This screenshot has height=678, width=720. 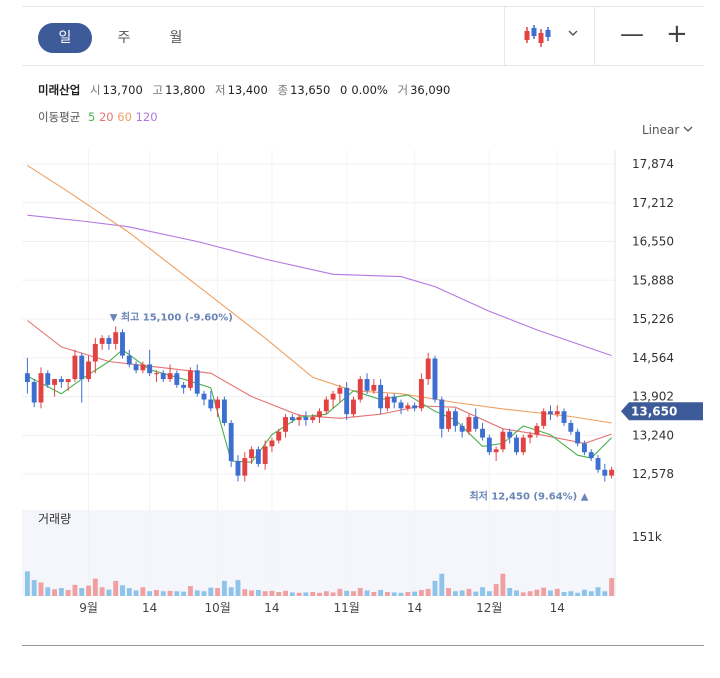 What do you see at coordinates (653, 358) in the screenshot?
I see `price-tick-label: 14,564` at bounding box center [653, 358].